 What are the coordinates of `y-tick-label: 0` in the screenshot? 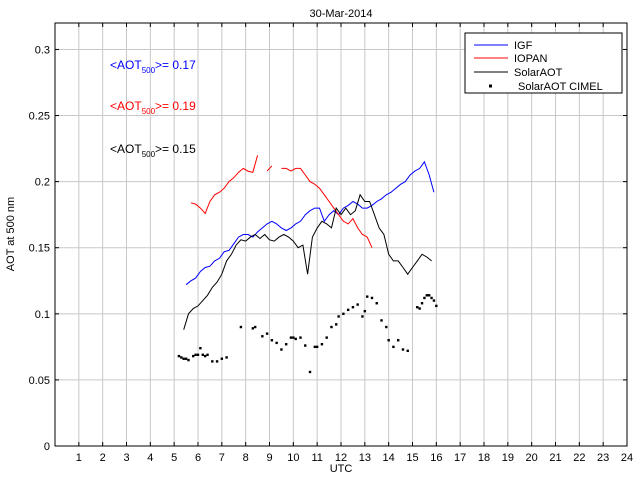 It's located at (47, 447).